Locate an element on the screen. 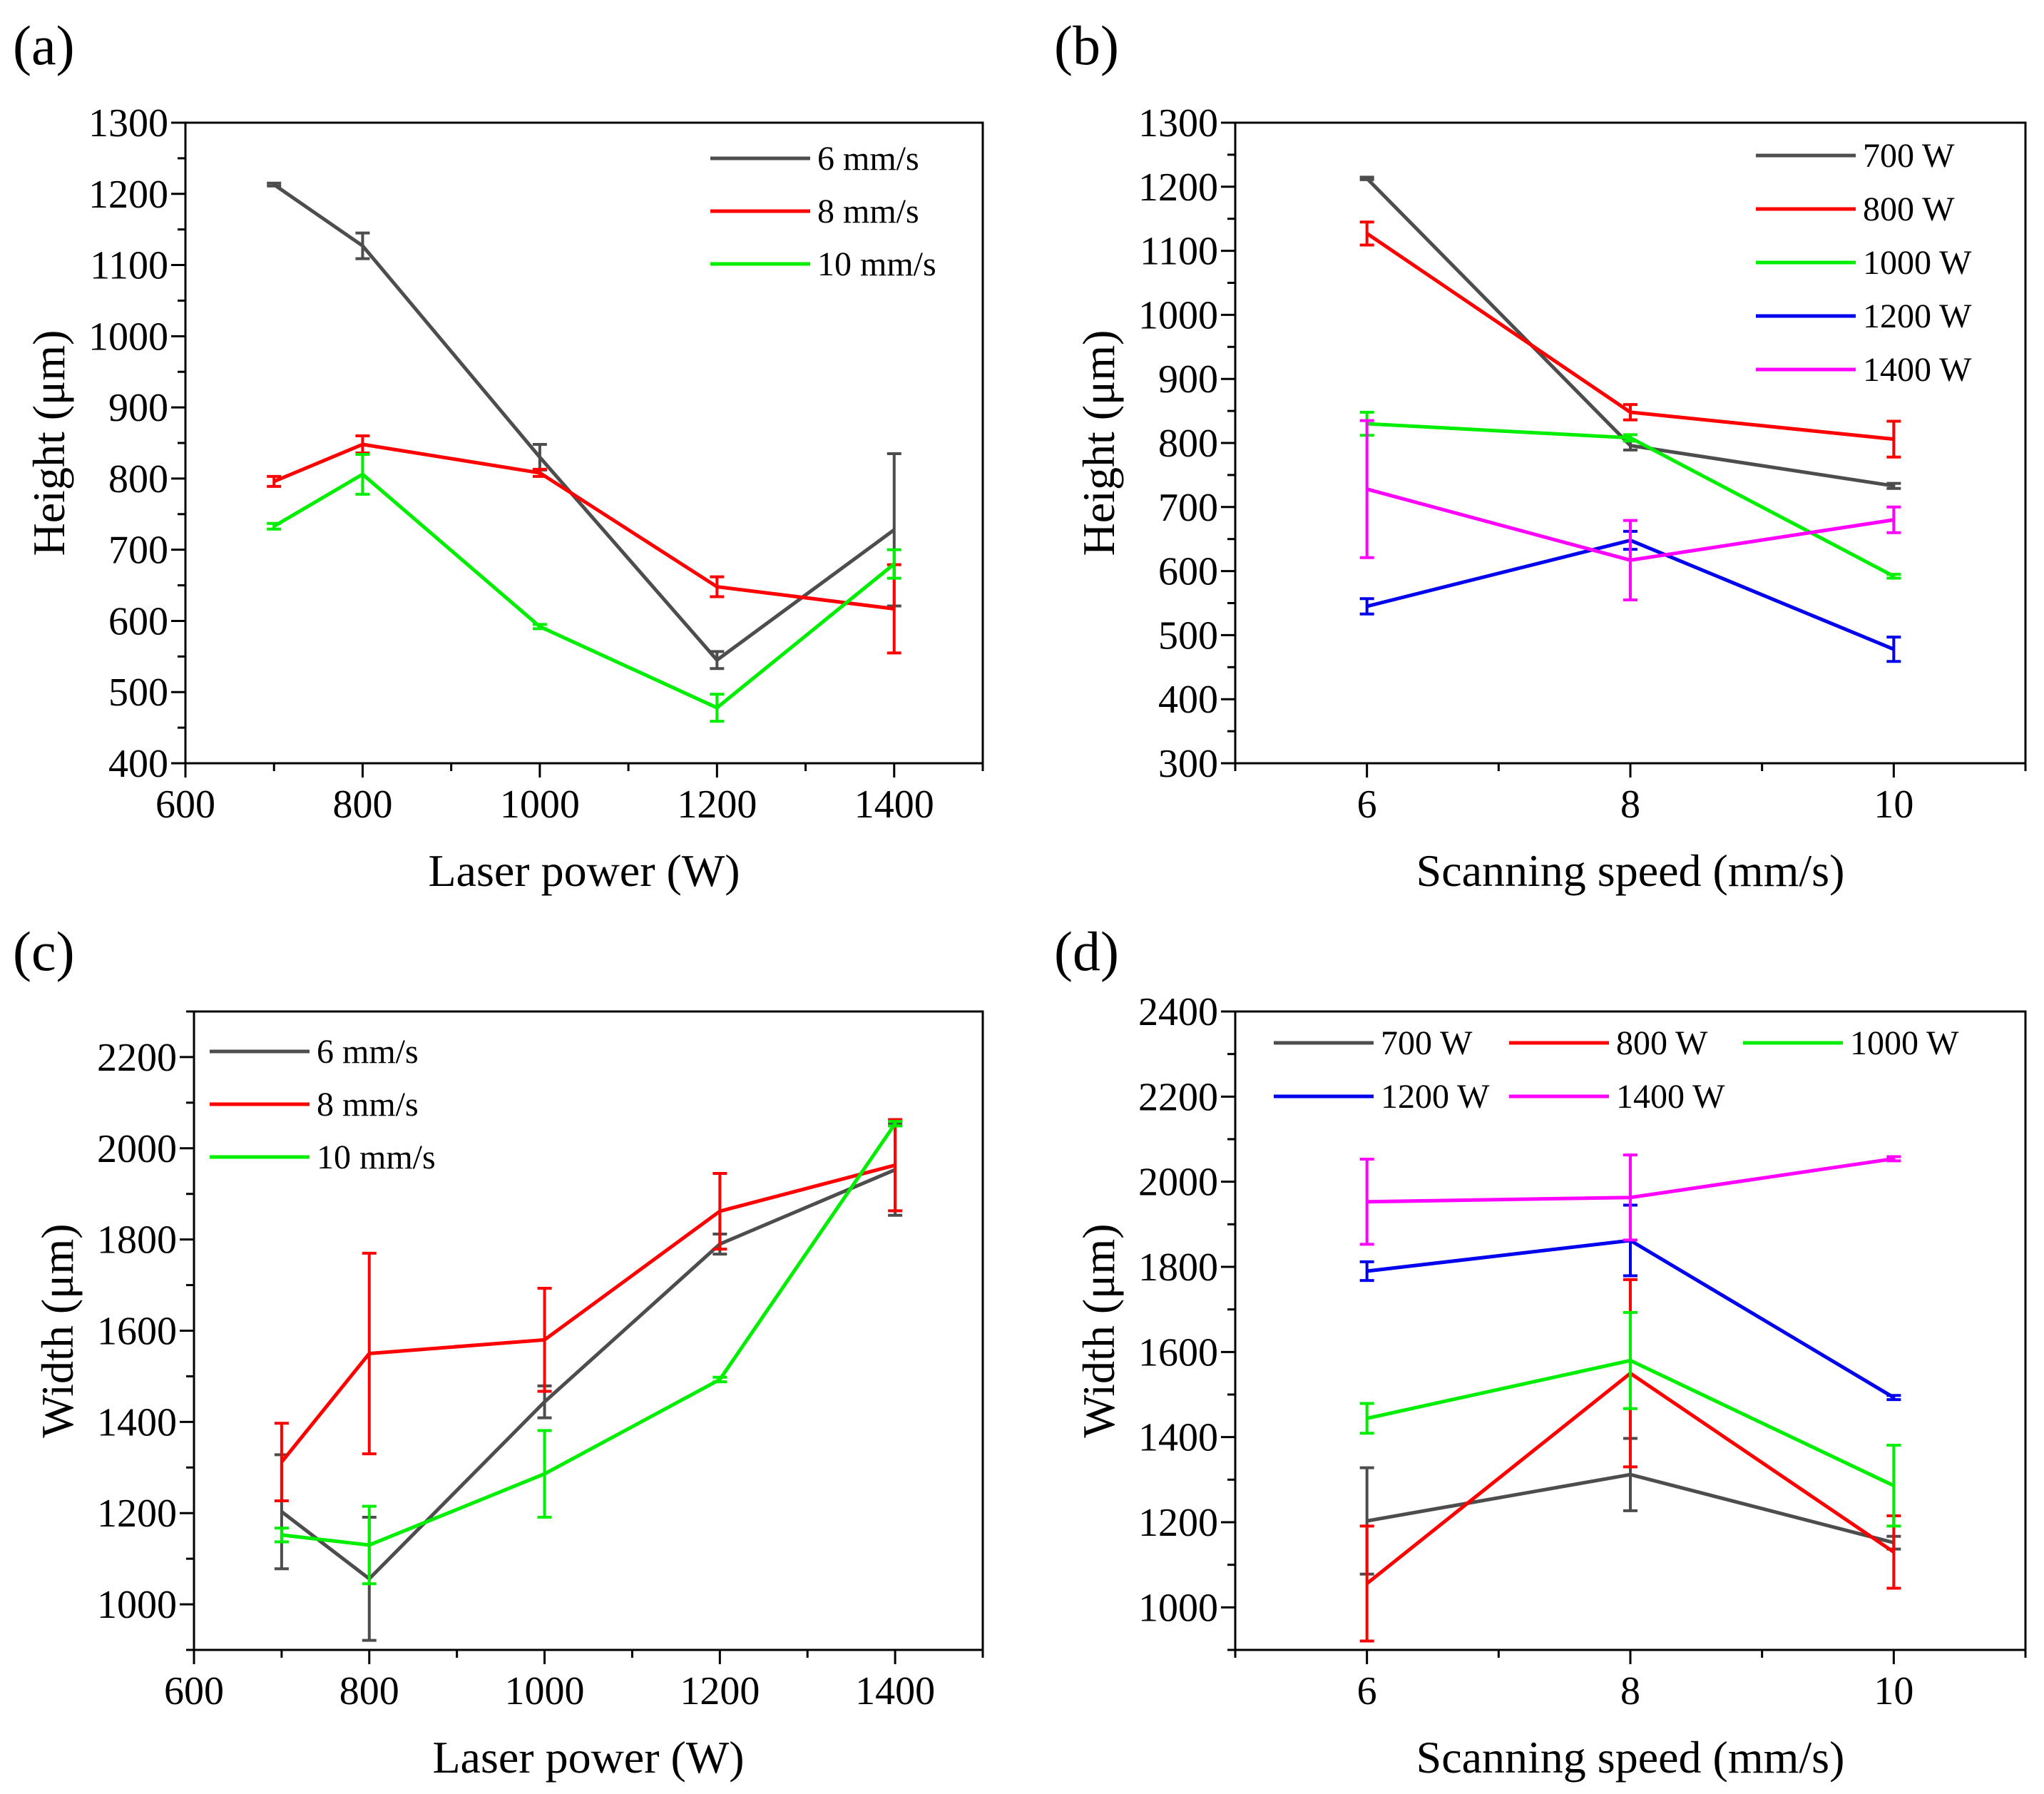  y-tick-label: 1400 is located at coordinates (1178, 1438).